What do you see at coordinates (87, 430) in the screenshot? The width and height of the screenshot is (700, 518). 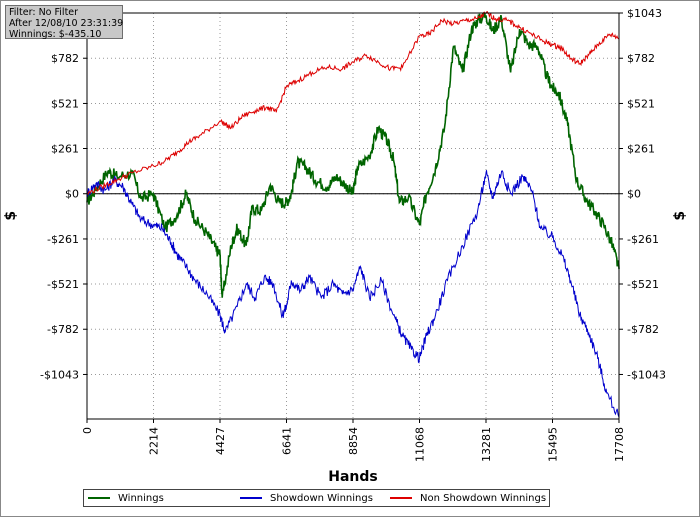 I see `x-tick-label: 0` at bounding box center [87, 430].